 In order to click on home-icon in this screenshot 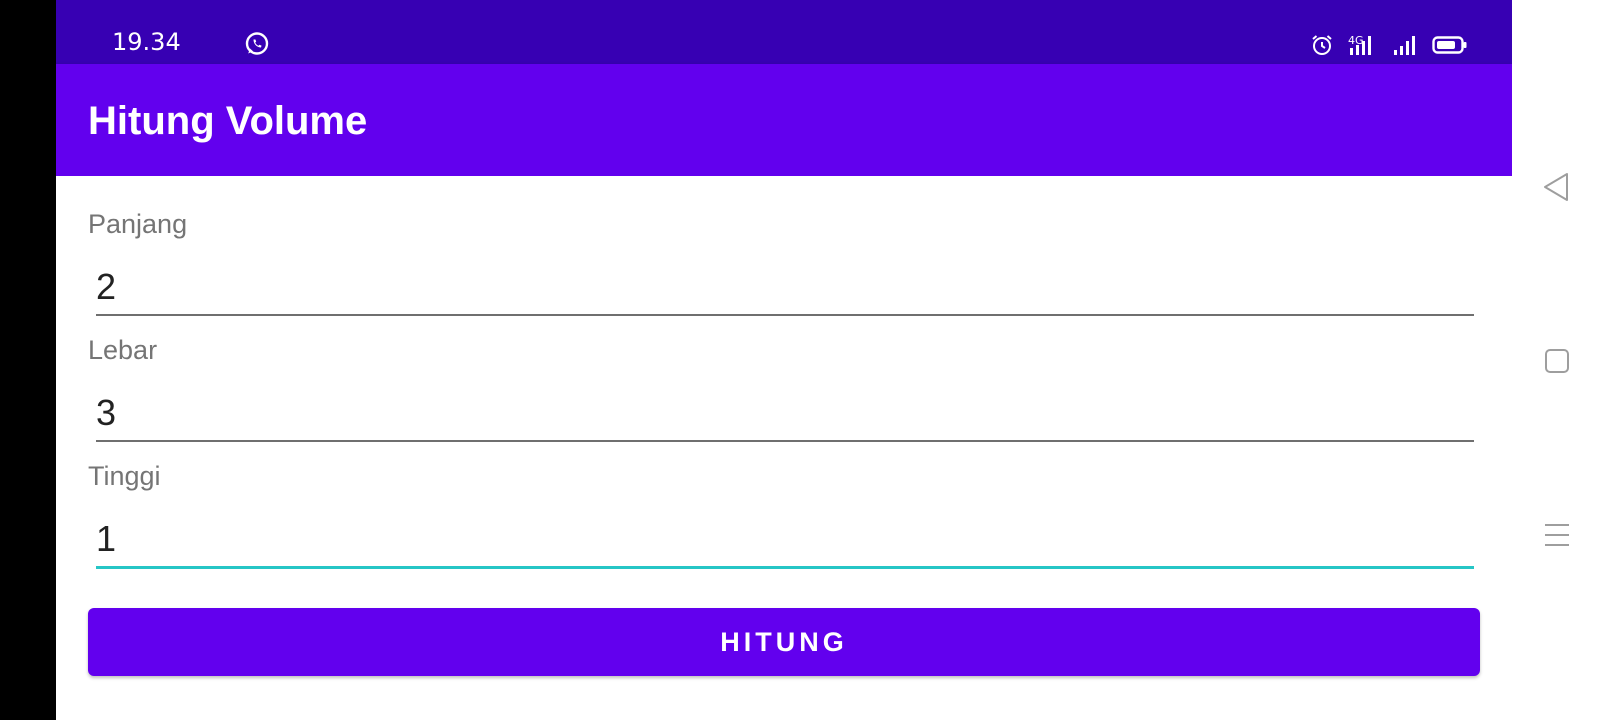, I will do `click(1557, 361)`.